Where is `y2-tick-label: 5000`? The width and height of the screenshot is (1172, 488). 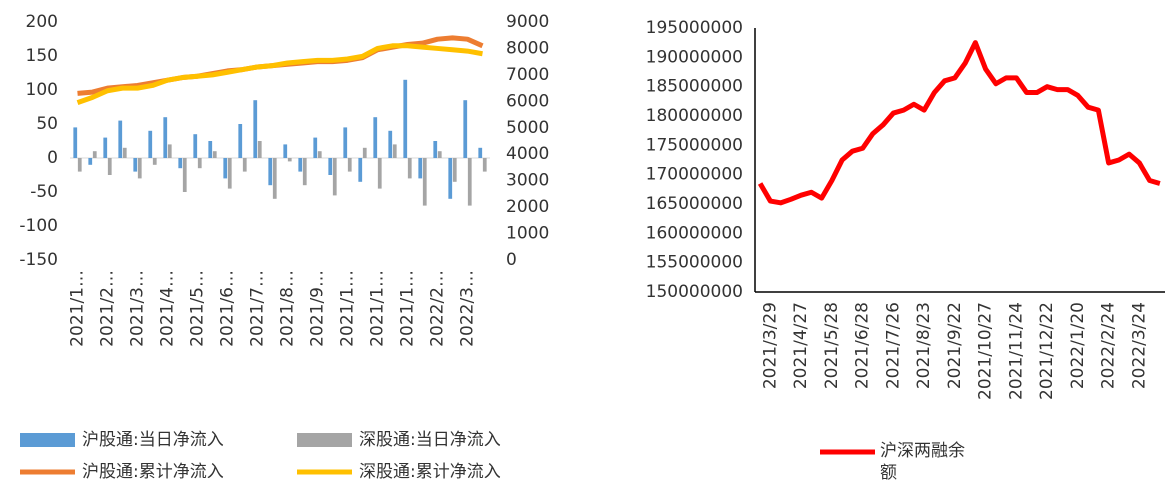
y2-tick-label: 5000 is located at coordinates (527, 128).